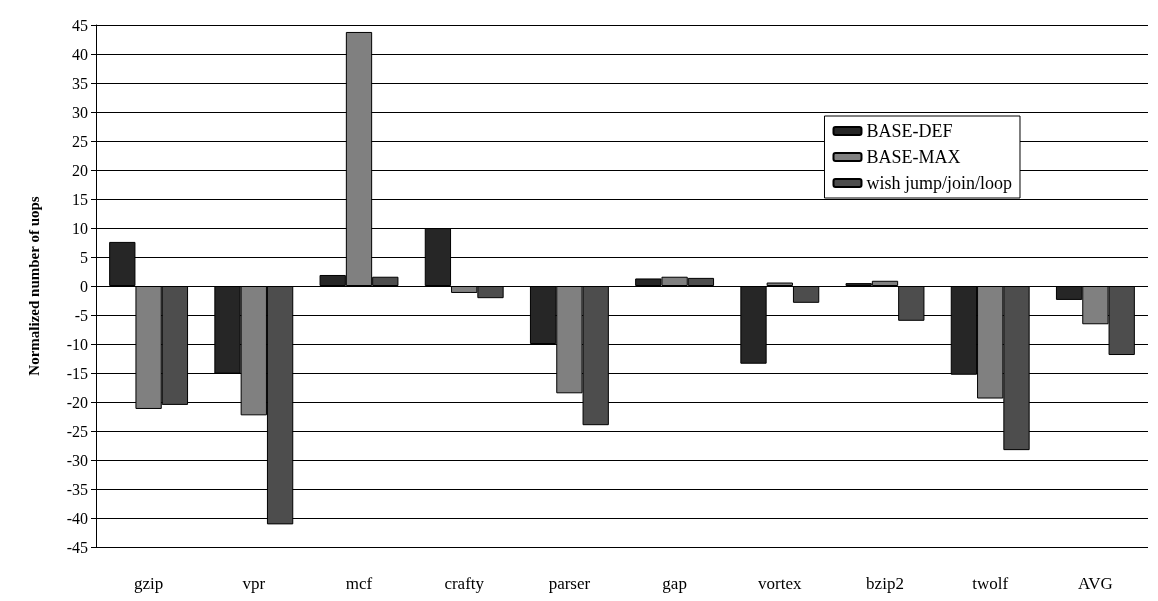 The width and height of the screenshot is (1158, 601). I want to click on y-tick-label: 0, so click(84, 286).